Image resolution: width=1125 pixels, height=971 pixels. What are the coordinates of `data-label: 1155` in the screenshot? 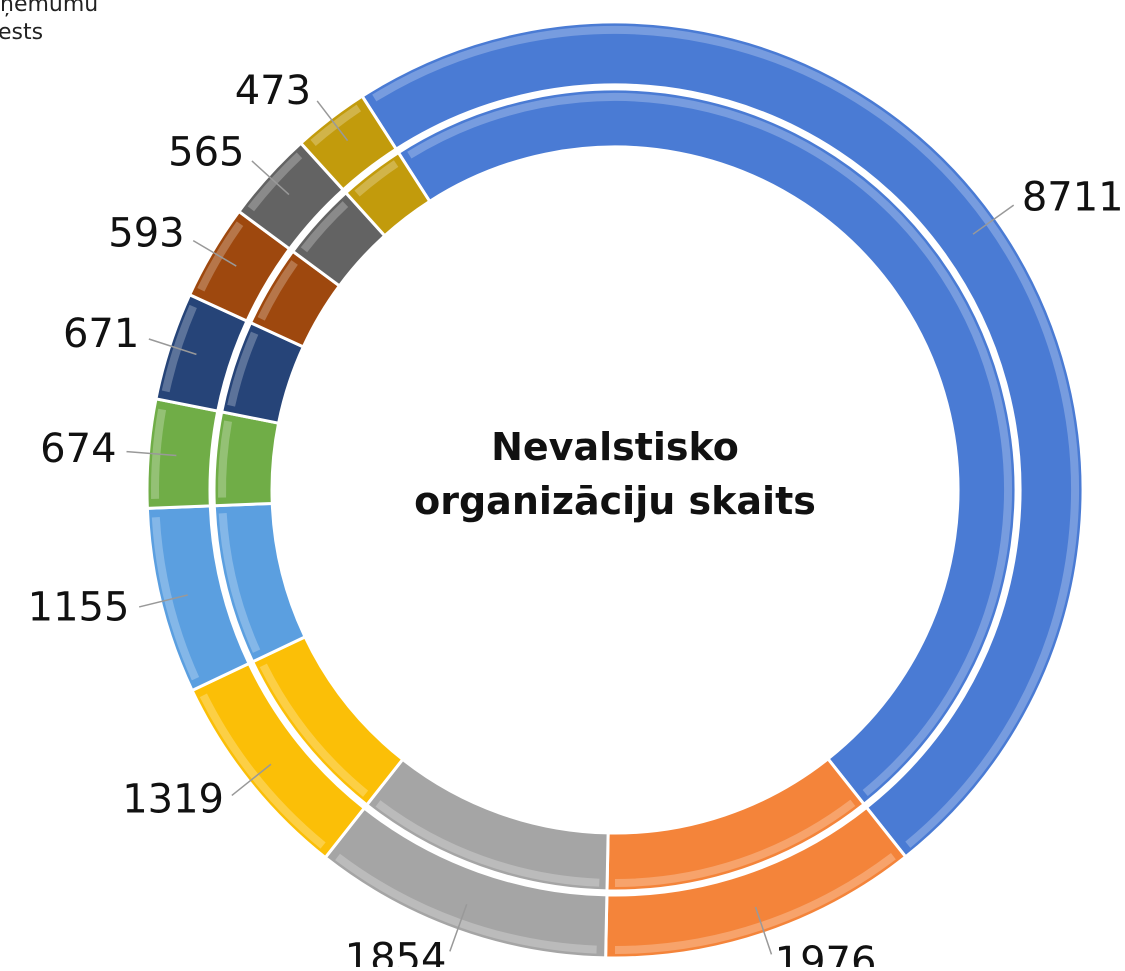 It's located at (79, 607).